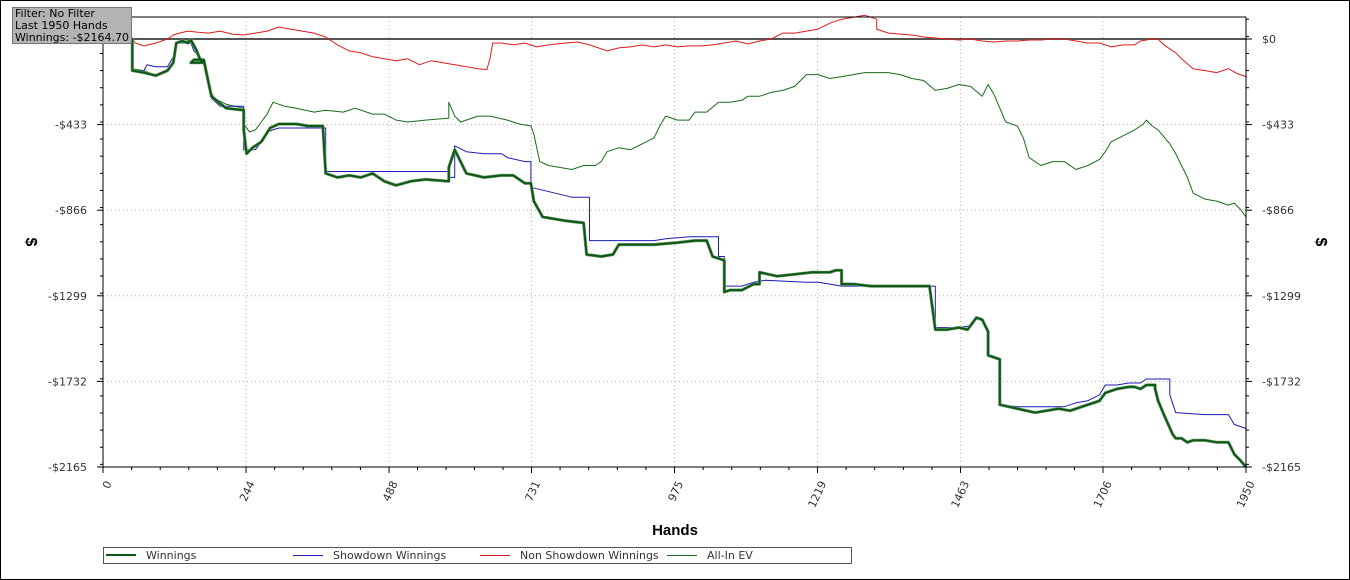  I want to click on y-tick-label-right: -$1732, so click(1281, 381).